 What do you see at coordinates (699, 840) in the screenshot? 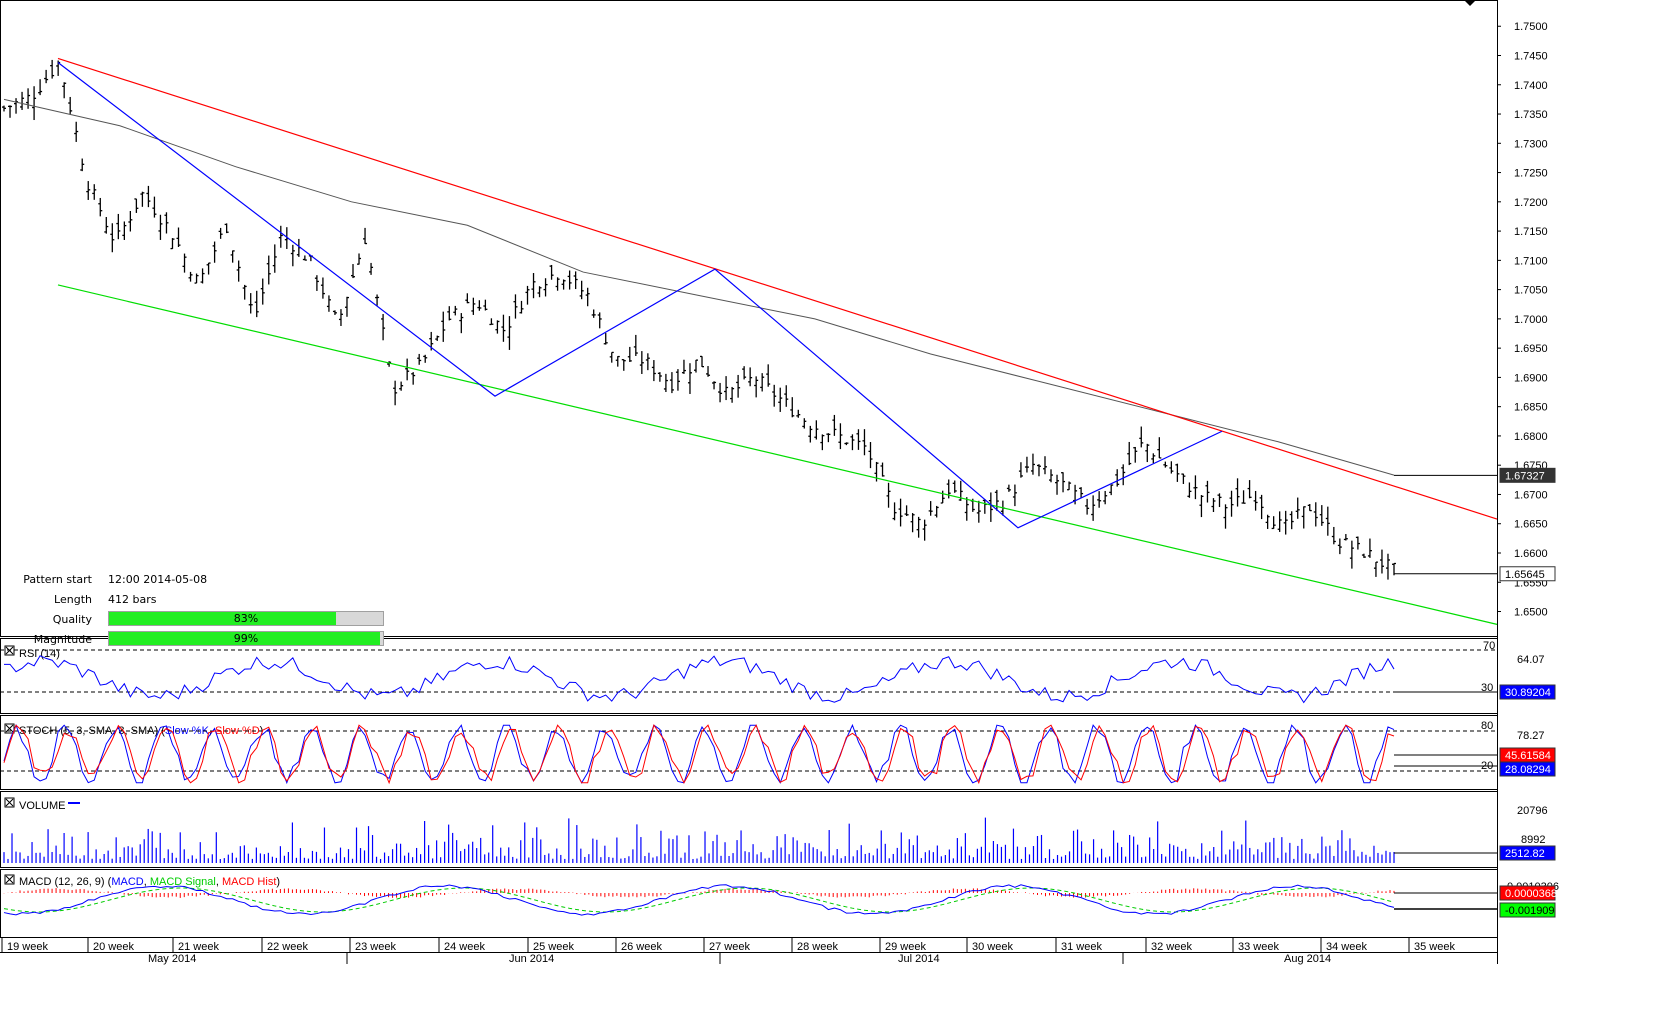
I see `volume-bars` at bounding box center [699, 840].